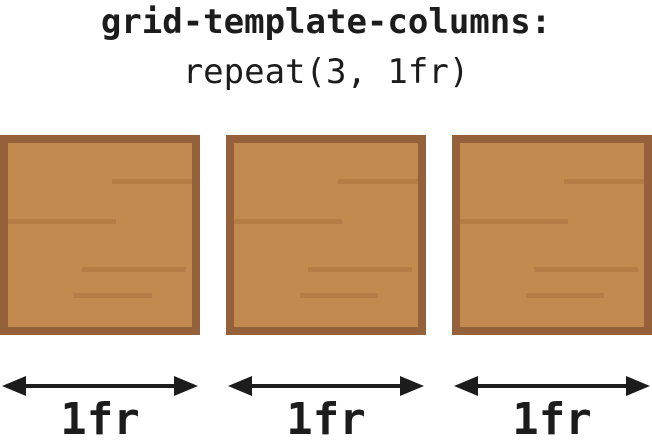 This screenshot has width=652, height=446. I want to click on title-line-2: repeat(3, 1fr), so click(326, 72).